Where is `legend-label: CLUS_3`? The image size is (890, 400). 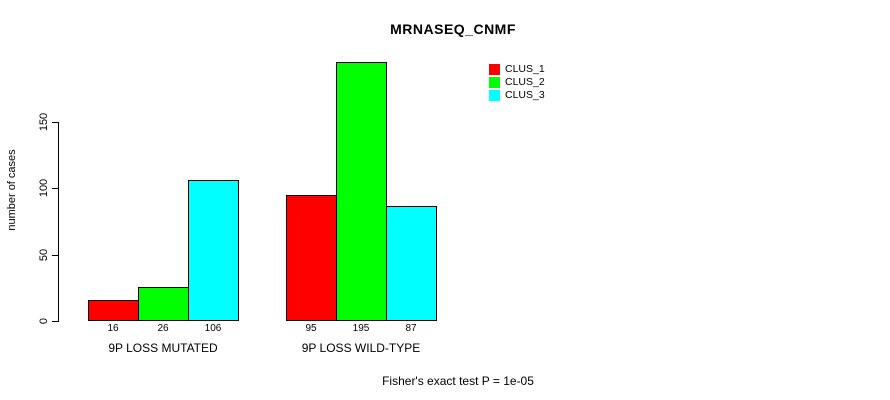
legend-label: CLUS_3 is located at coordinates (525, 95).